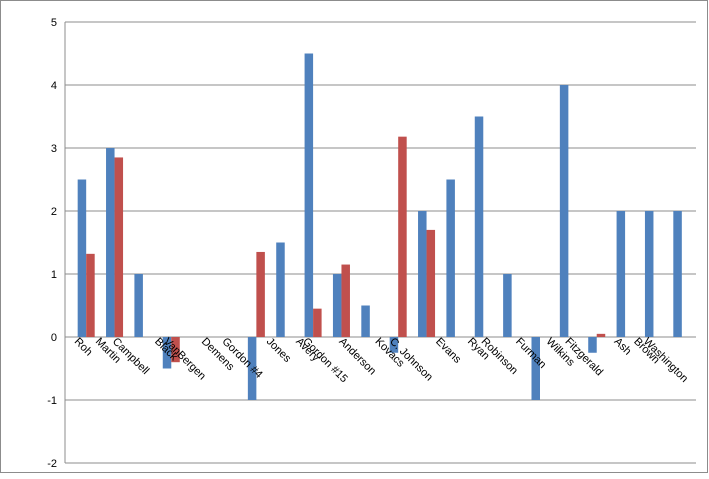 The image size is (709, 479). I want to click on y-tick-label: 1, so click(54, 275).